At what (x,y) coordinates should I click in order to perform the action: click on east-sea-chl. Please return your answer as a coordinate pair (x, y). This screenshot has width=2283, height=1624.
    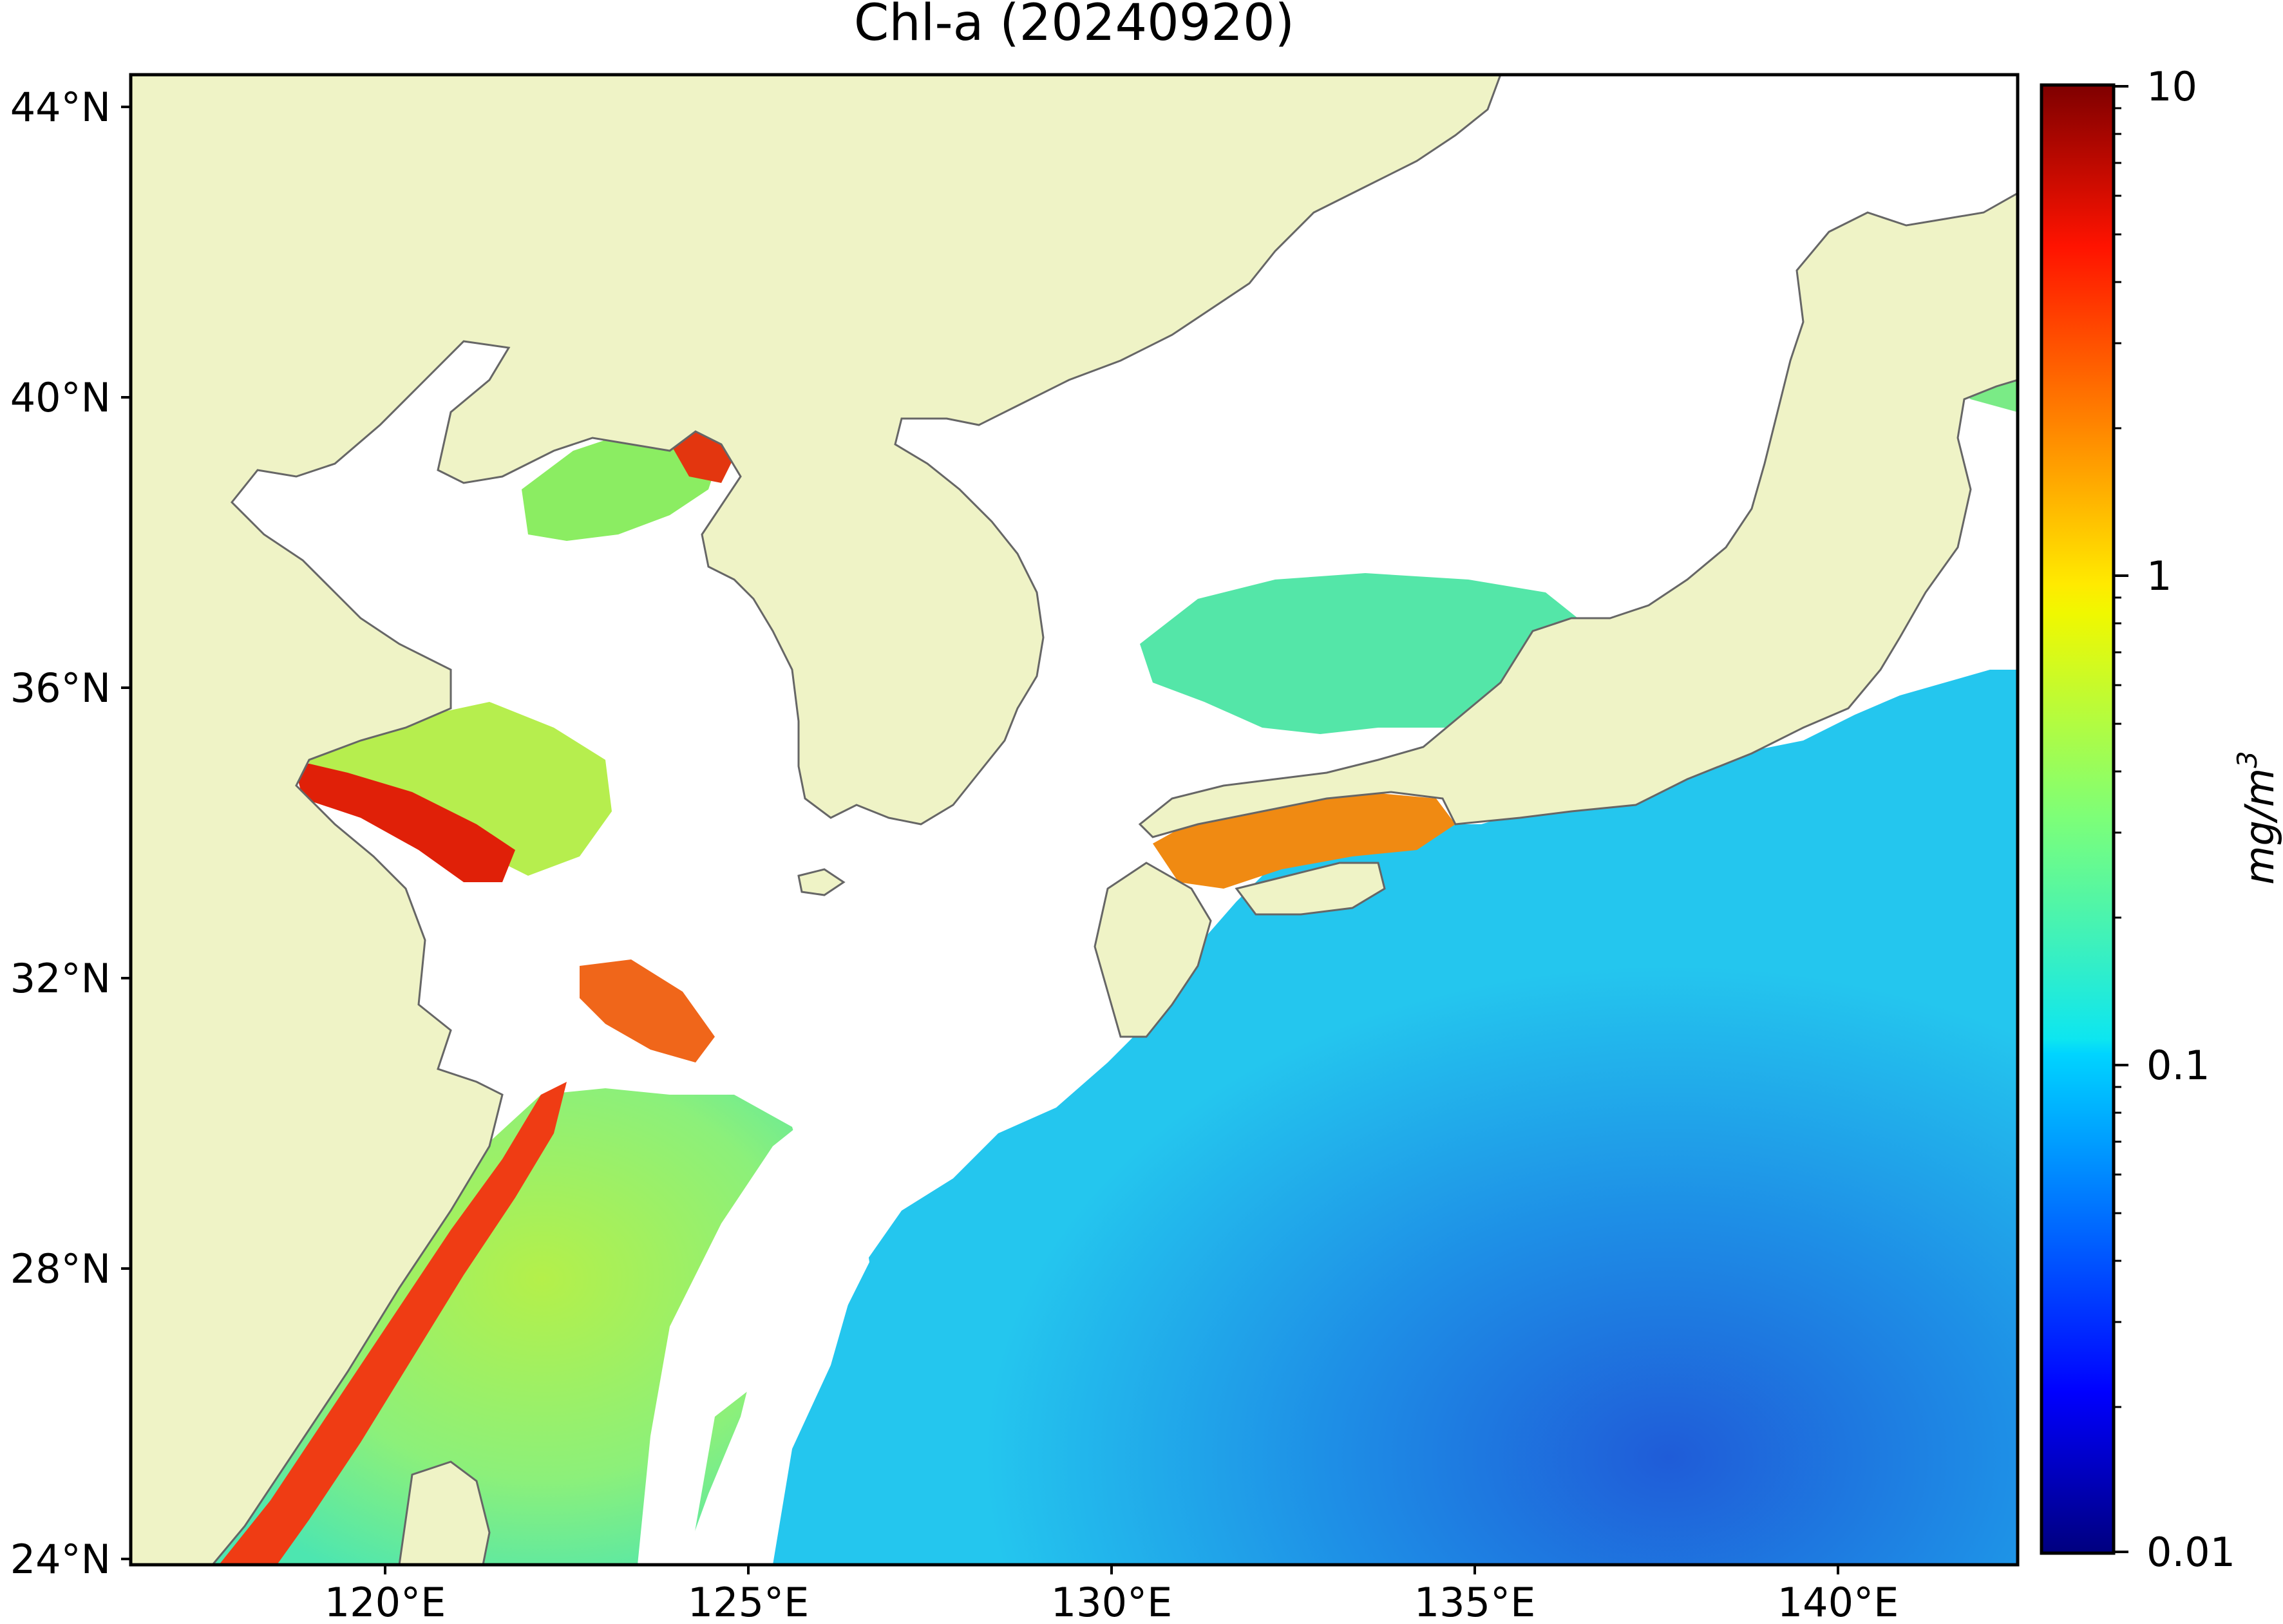
    Looking at the image, I should click on (1359, 654).